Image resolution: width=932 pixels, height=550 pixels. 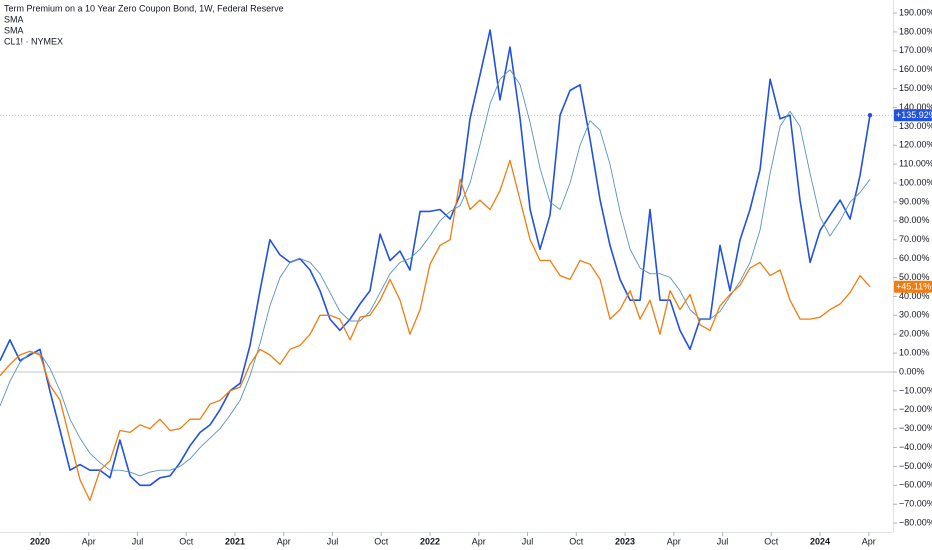 What do you see at coordinates (914, 239) in the screenshot?
I see `y-tick-label: 70.00%` at bounding box center [914, 239].